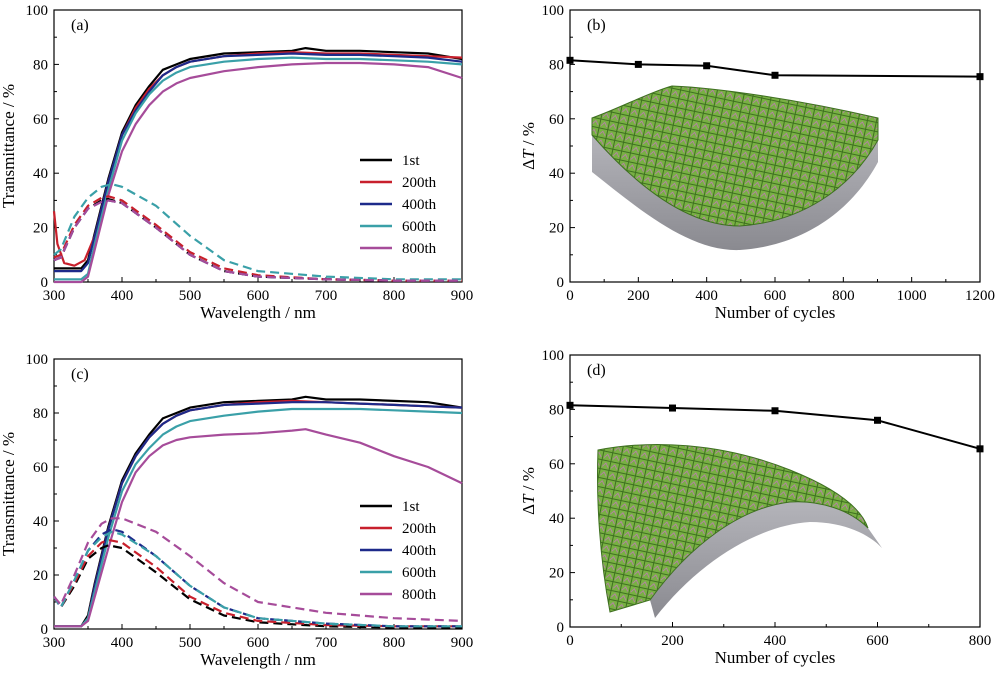 Image resolution: width=1000 pixels, height=682 pixels. Describe the element at coordinates (326, 643) in the screenshot. I see `x-tick-label: 700` at that location.